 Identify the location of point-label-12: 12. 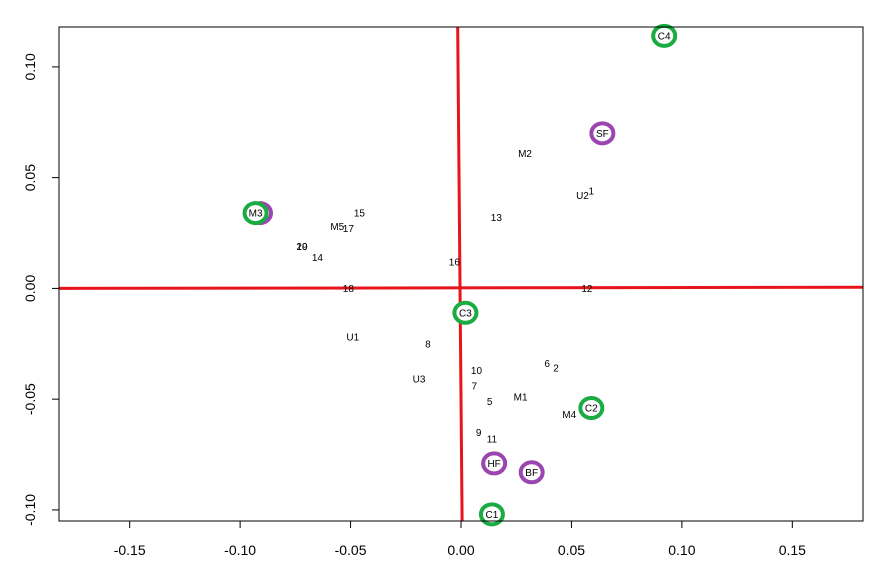
(587, 289).